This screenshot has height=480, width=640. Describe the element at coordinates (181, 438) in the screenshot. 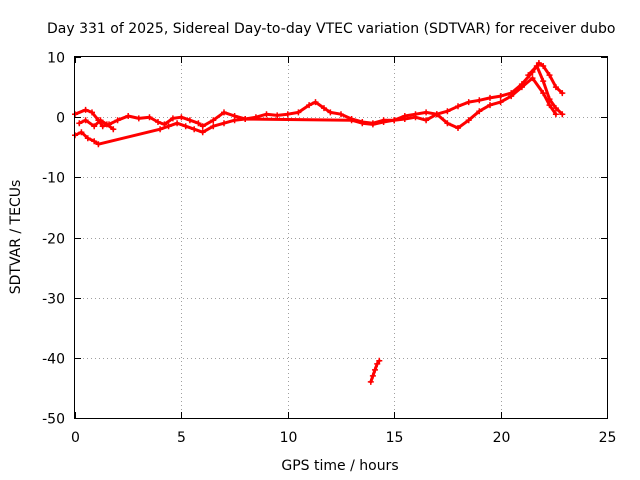

I see `x-tick-label: 5` at that location.